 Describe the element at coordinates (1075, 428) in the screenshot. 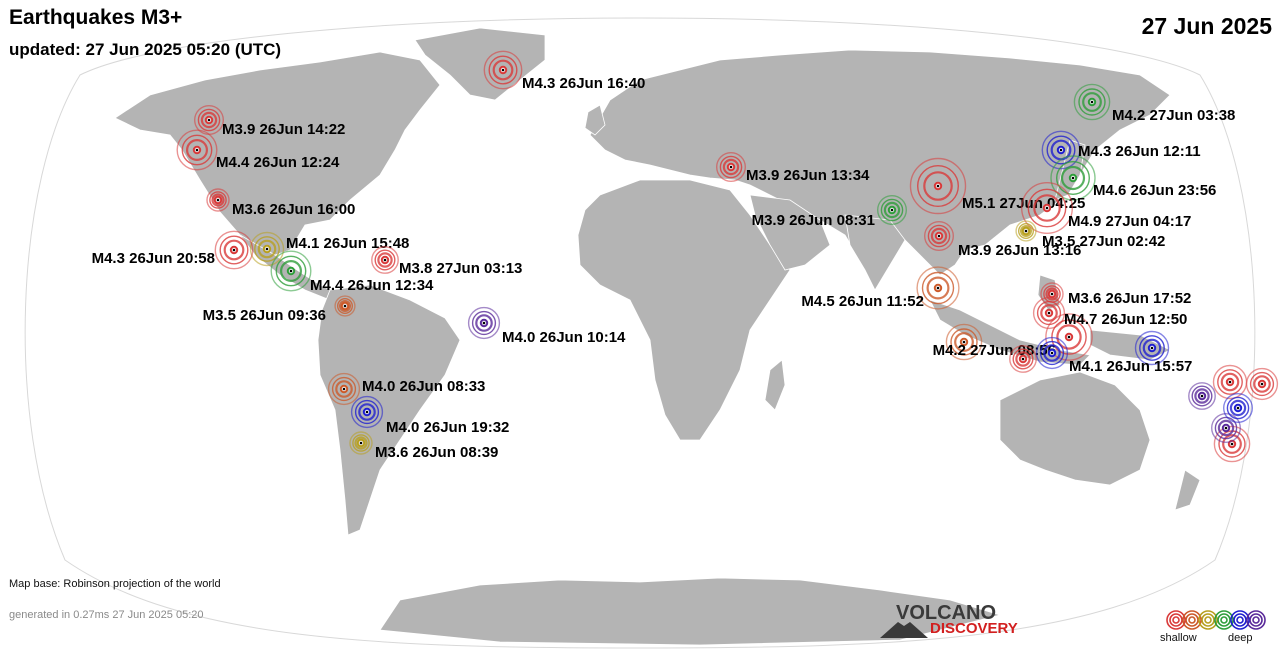

I see `landmass-australia` at that location.